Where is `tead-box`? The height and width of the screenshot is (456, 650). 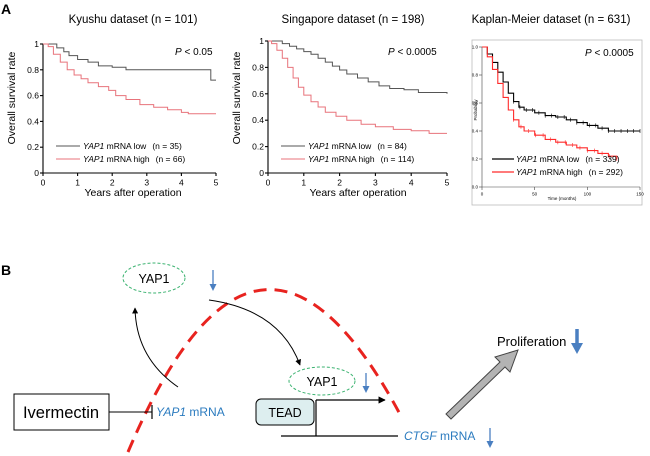
tead-box is located at coordinates (285, 412).